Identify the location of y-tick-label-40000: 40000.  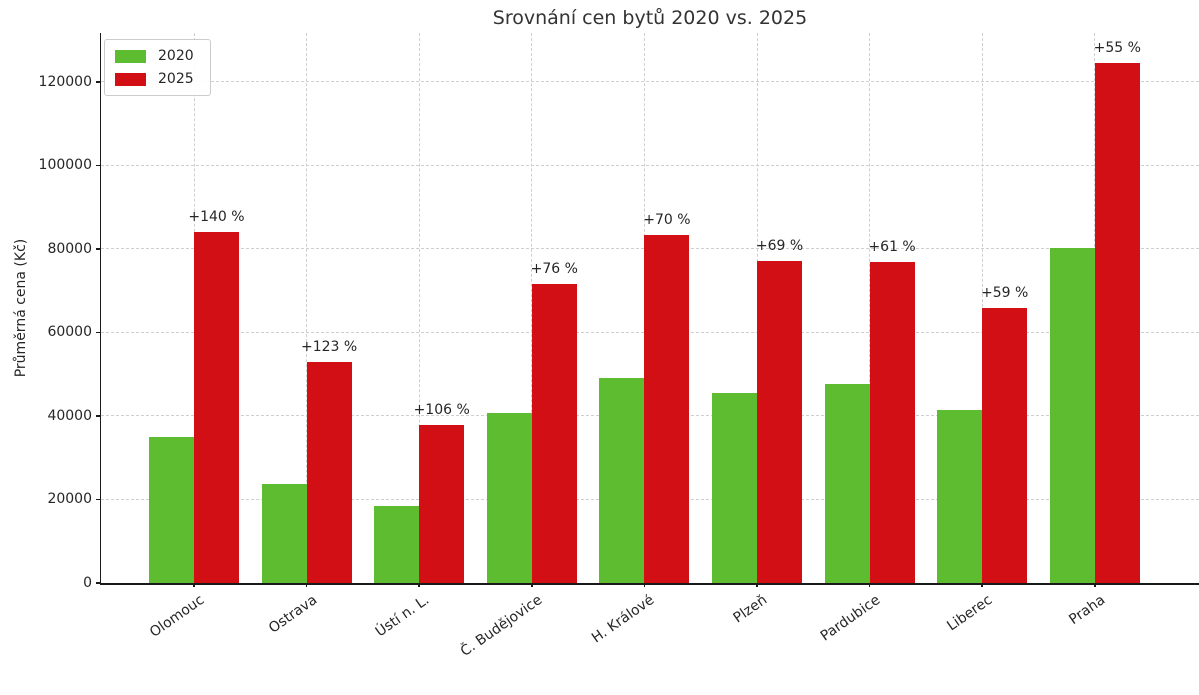
(69, 415).